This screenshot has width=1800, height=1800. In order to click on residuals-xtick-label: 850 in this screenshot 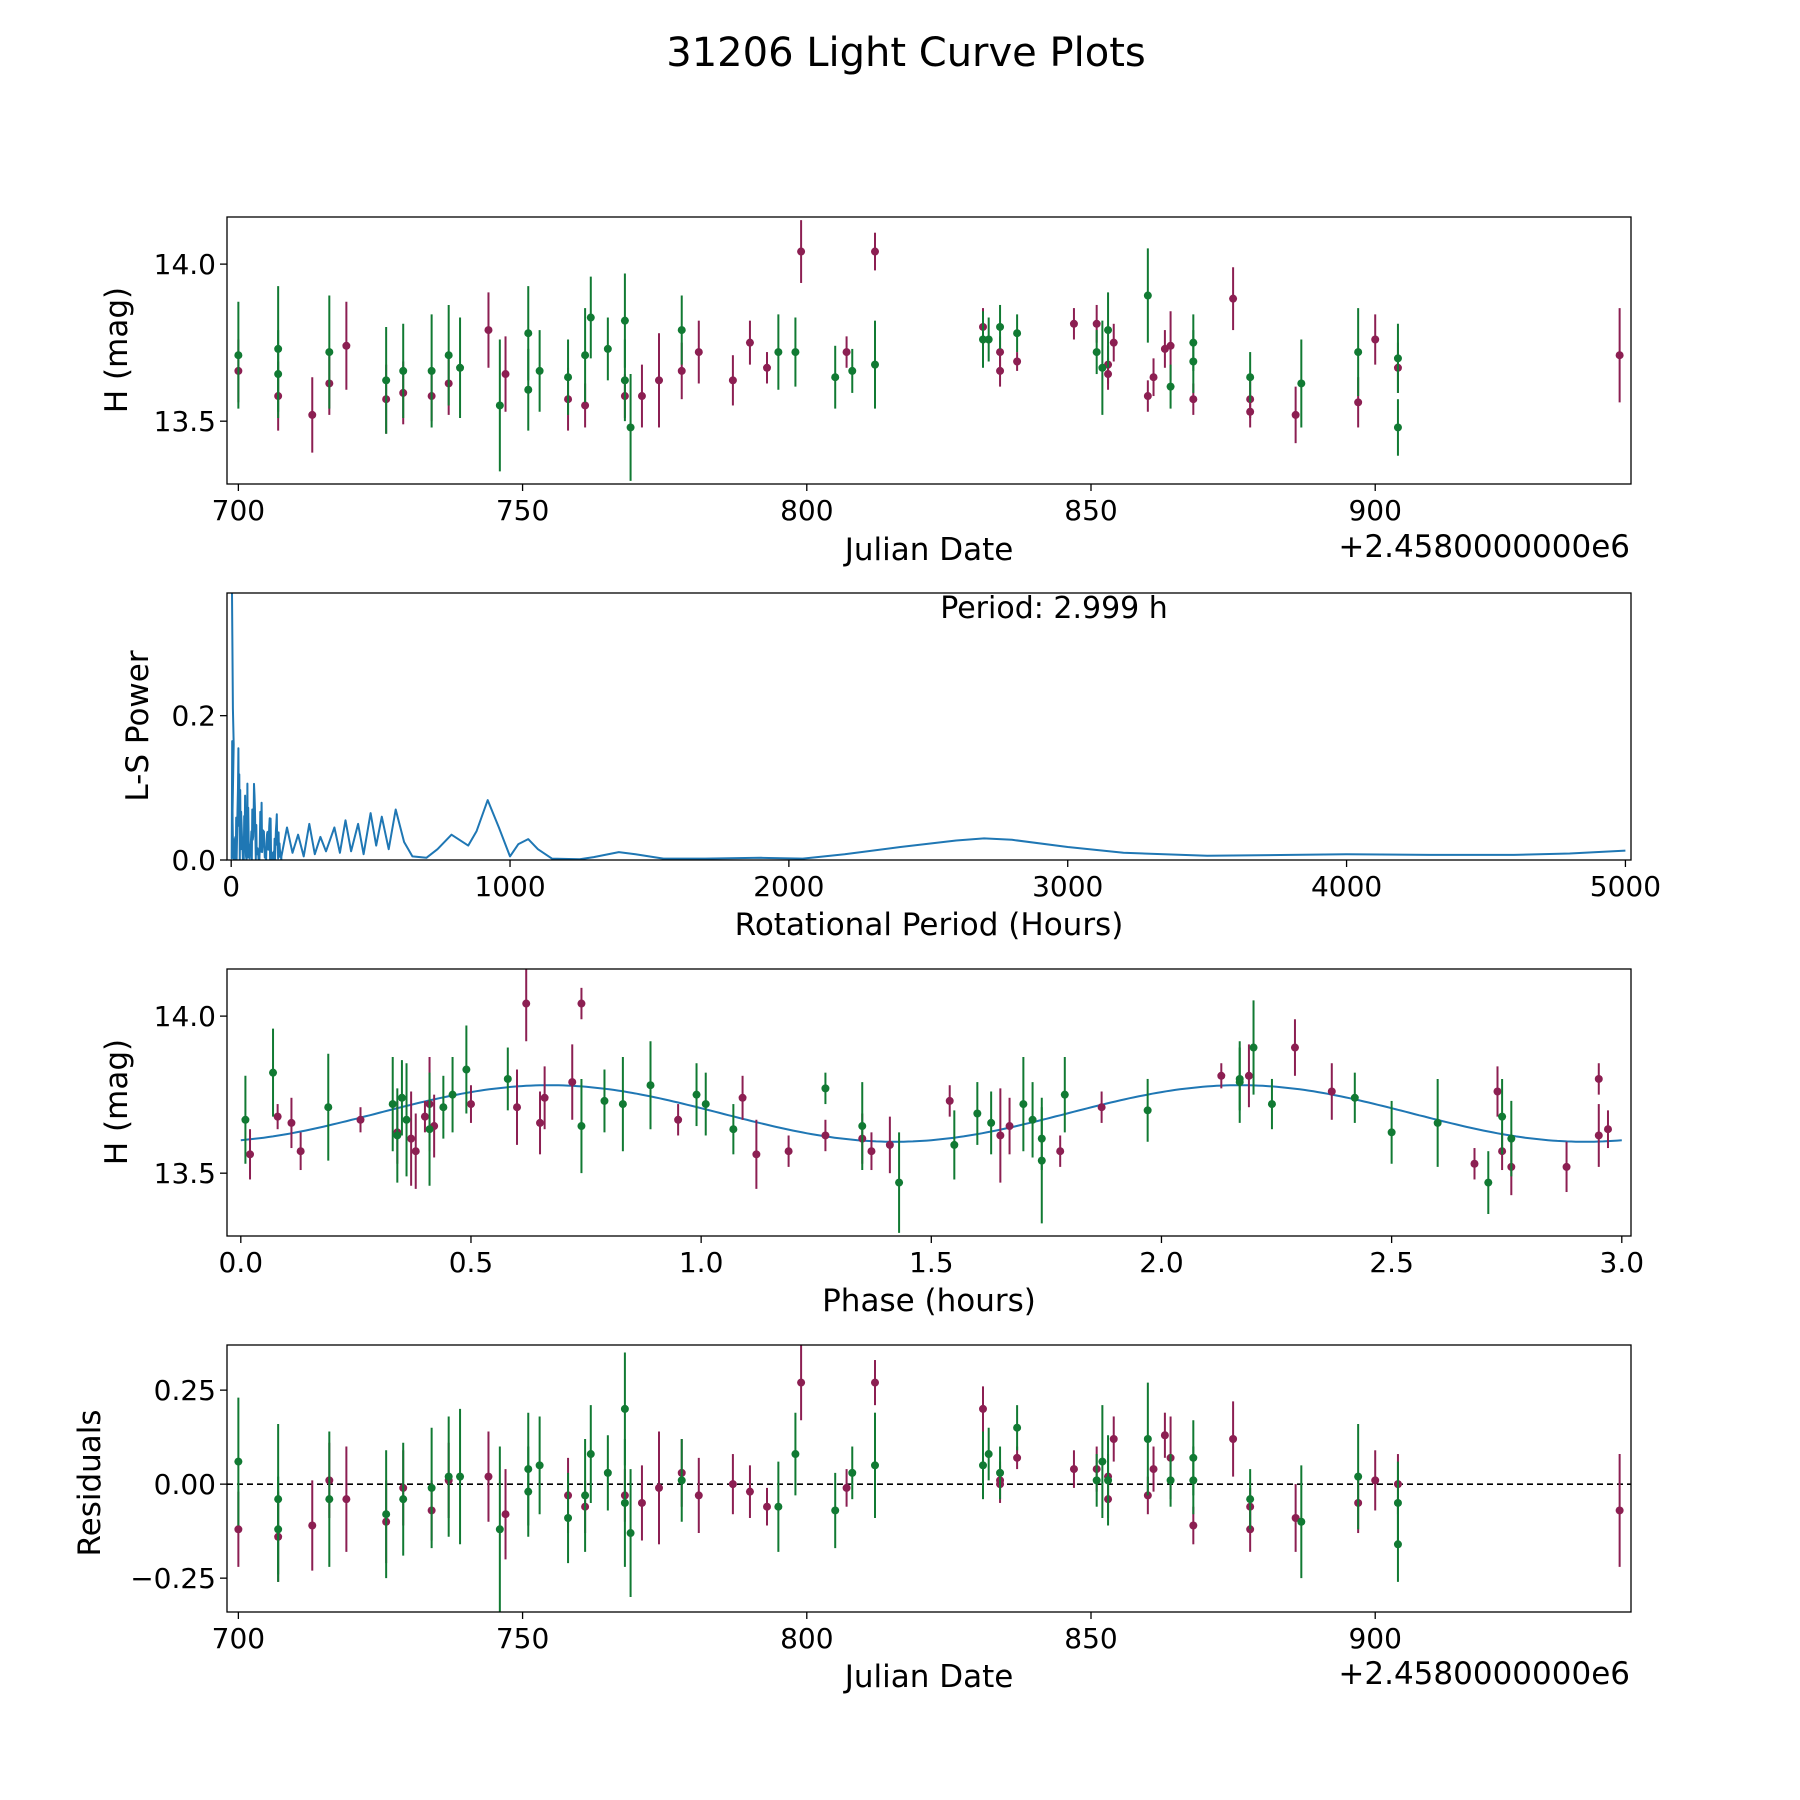, I will do `click(1090, 1638)`.